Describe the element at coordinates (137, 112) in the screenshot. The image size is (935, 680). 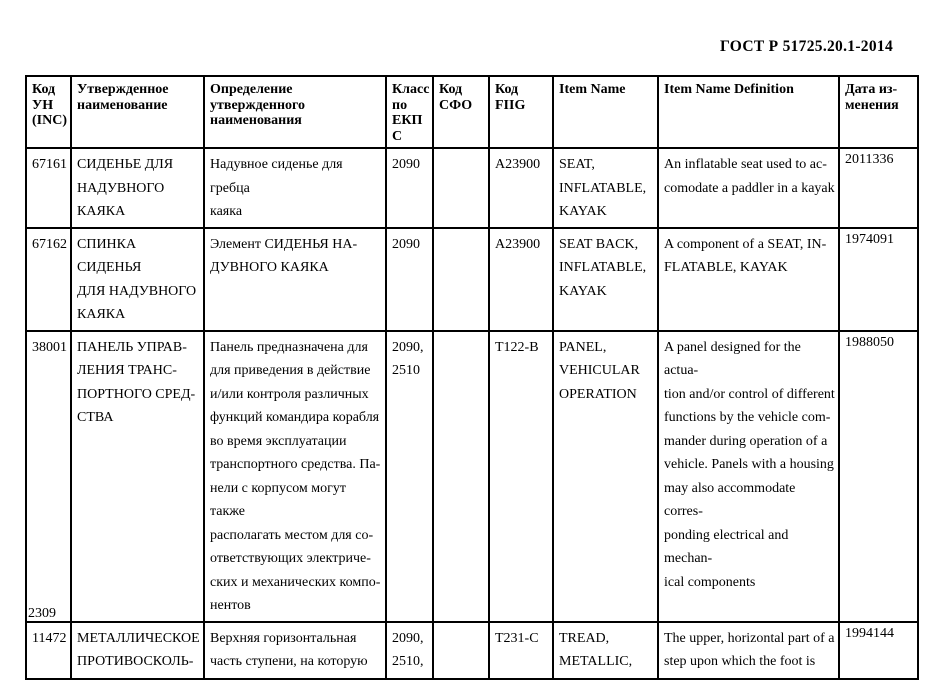
I see `column-header-approved-name: Утвержденное наименование` at that location.